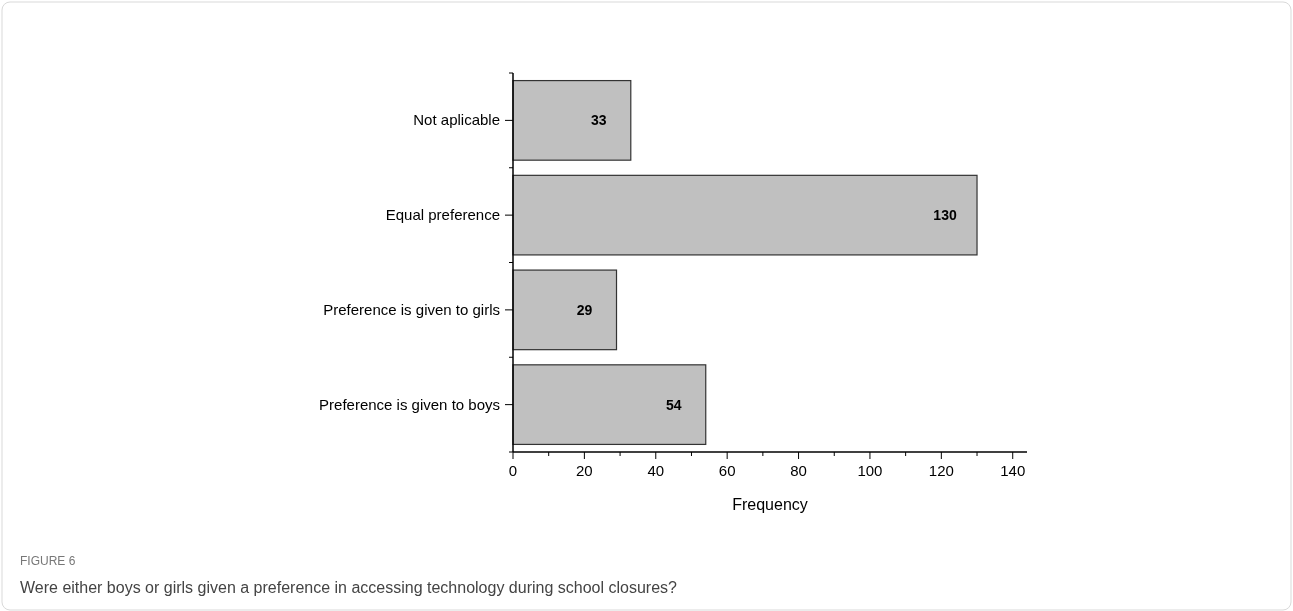 Image resolution: width=1293 pixels, height=611 pixels. I want to click on data-label: 29, so click(584, 309).